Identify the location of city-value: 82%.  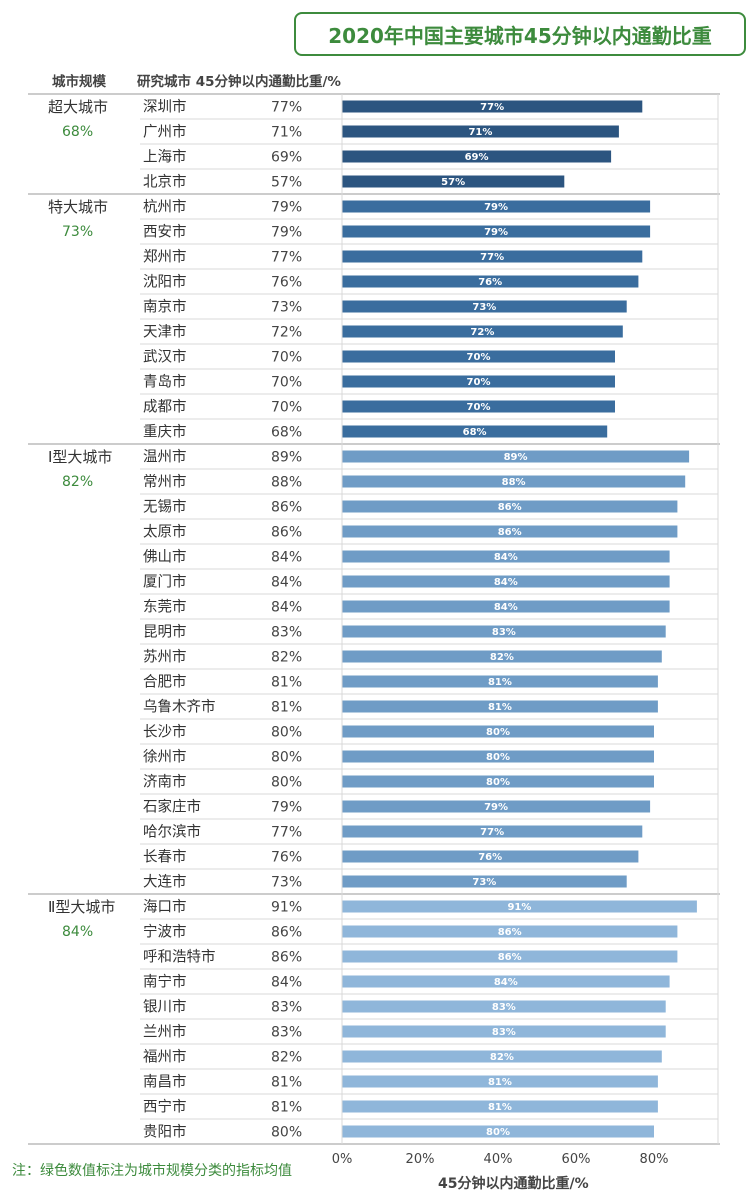
(286, 658).